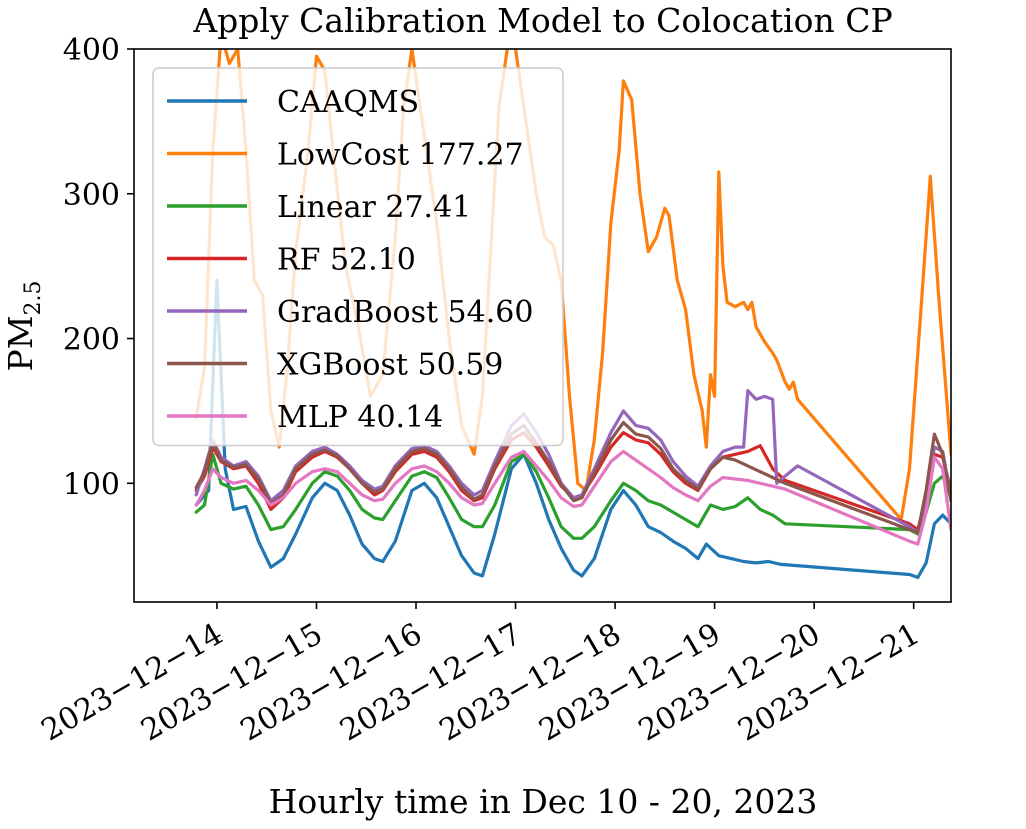  Describe the element at coordinates (91, 340) in the screenshot. I see `y-tick-label: 200` at that location.